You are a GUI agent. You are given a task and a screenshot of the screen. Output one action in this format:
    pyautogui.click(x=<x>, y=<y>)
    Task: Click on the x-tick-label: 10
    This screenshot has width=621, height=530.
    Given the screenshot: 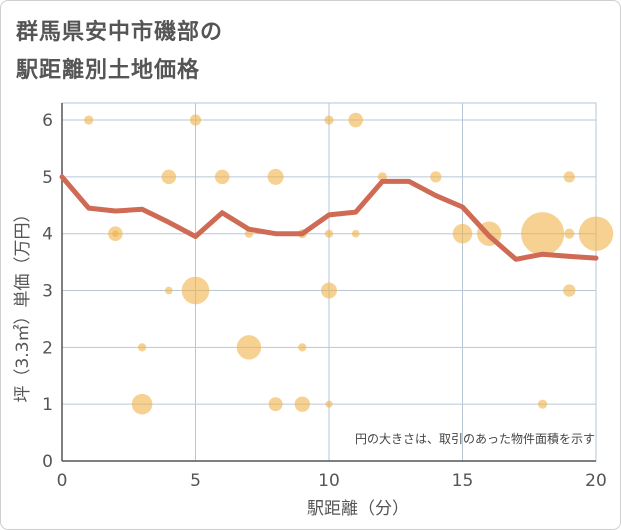 What is the action you would take?
    pyautogui.click(x=329, y=481)
    